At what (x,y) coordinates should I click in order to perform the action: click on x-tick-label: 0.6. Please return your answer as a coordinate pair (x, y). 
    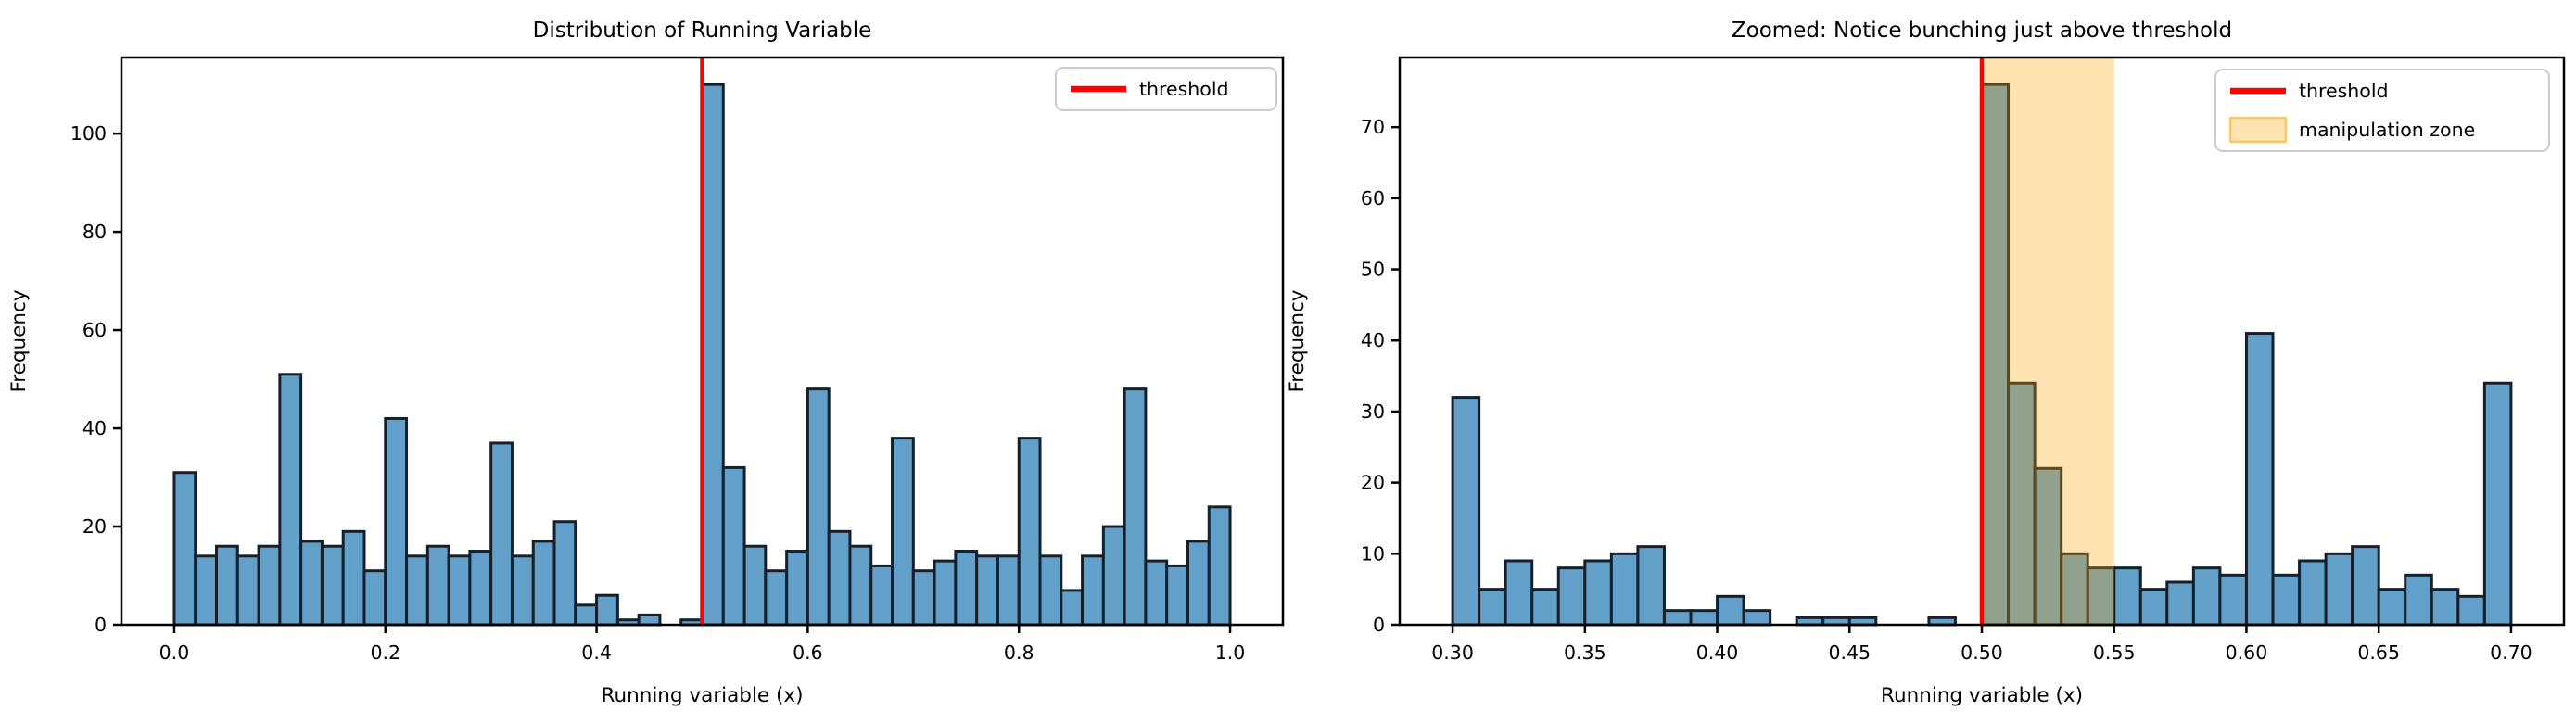
    Looking at the image, I should click on (808, 652).